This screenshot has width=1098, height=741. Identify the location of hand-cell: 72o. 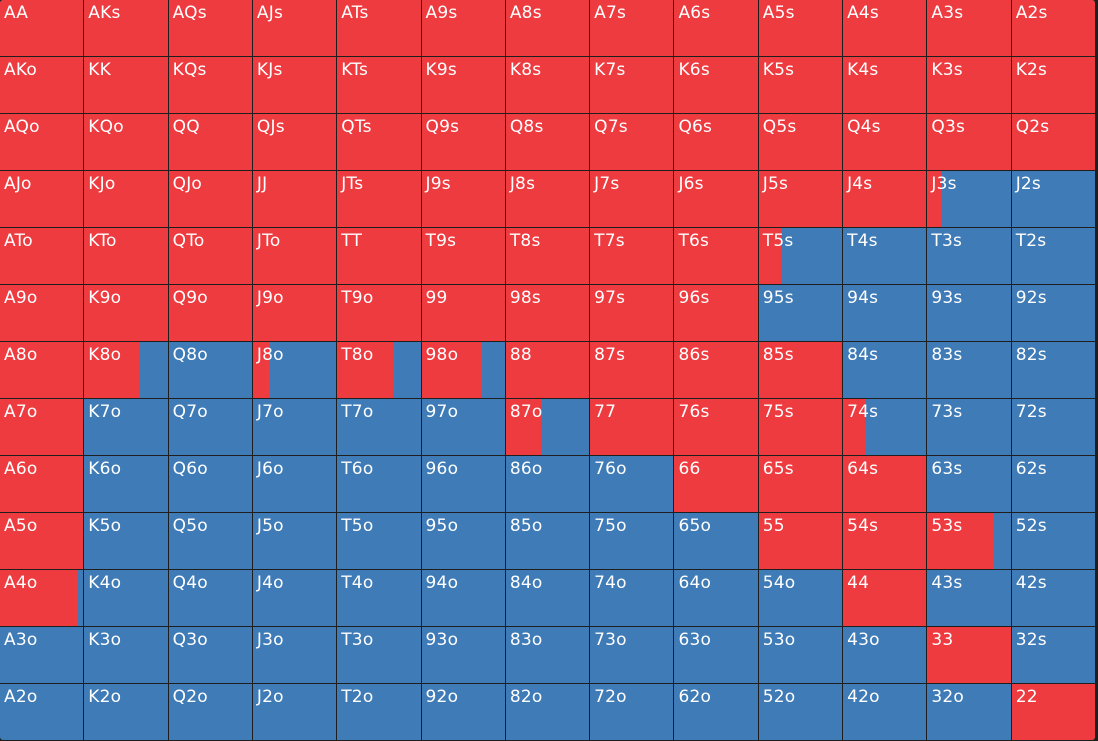
(632, 712).